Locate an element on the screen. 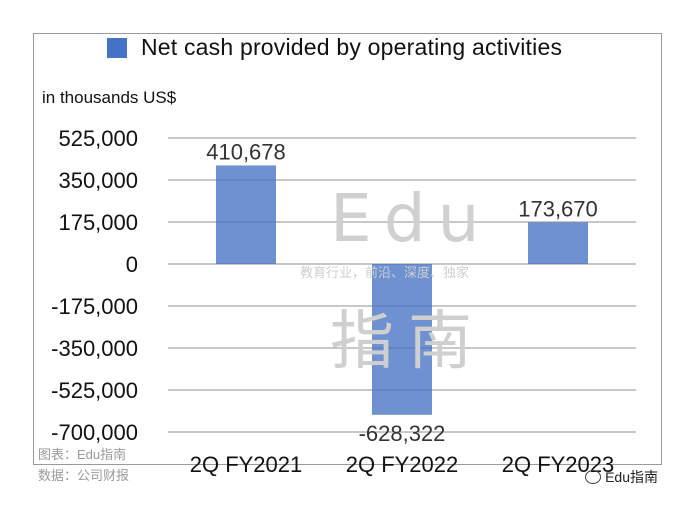 The width and height of the screenshot is (680, 506). y-tick-label: -350,000 is located at coordinates (94, 348).